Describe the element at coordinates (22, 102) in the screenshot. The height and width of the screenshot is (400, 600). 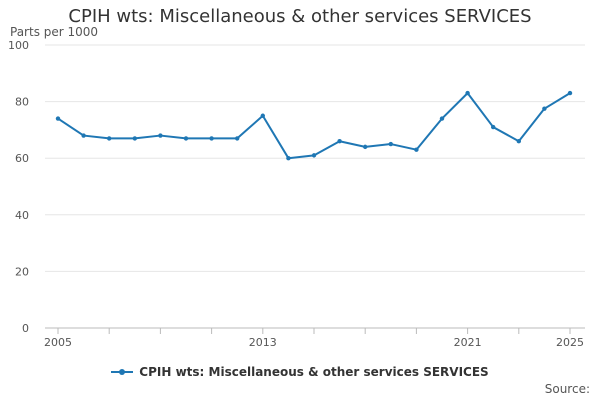
I see `y-tick-label: 80` at that location.